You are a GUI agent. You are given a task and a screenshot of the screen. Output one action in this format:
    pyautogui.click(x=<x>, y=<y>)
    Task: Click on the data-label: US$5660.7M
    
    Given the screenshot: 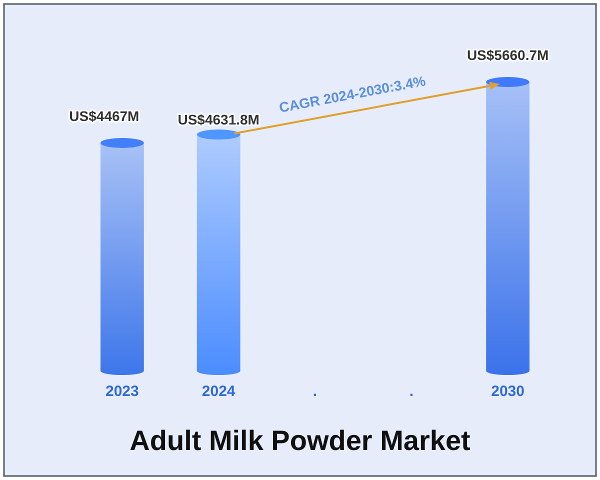 What is the action you would take?
    pyautogui.click(x=507, y=55)
    